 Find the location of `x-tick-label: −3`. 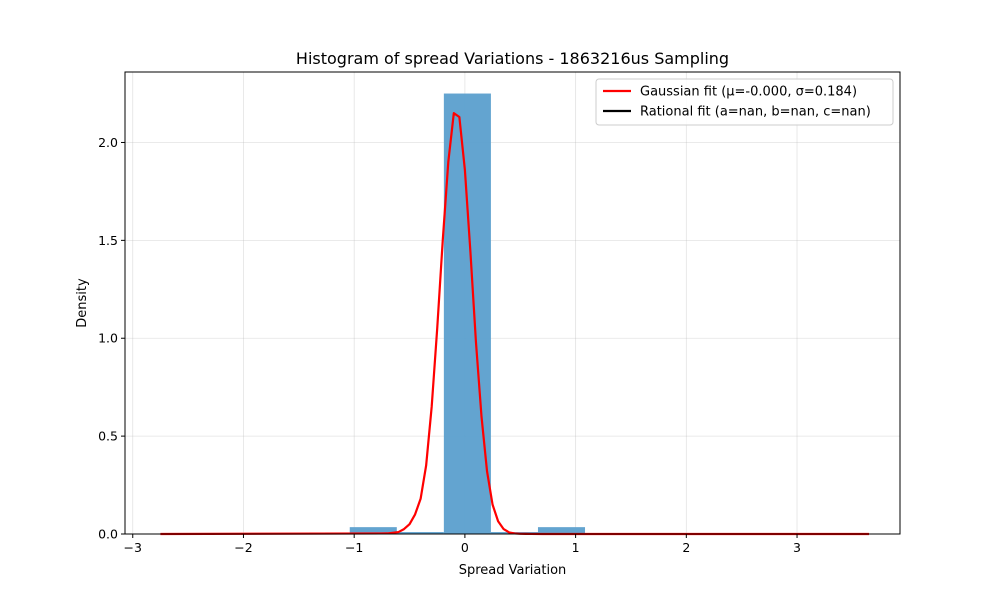

x-tick-label: −3 is located at coordinates (133, 547).